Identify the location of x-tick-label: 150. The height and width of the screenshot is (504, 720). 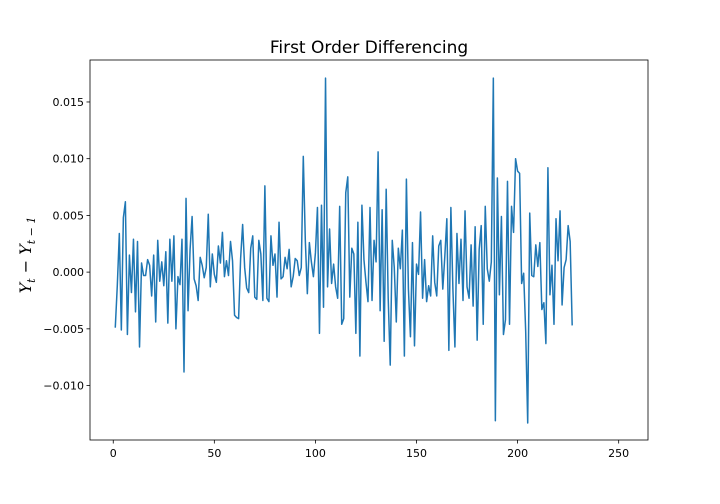
(416, 453).